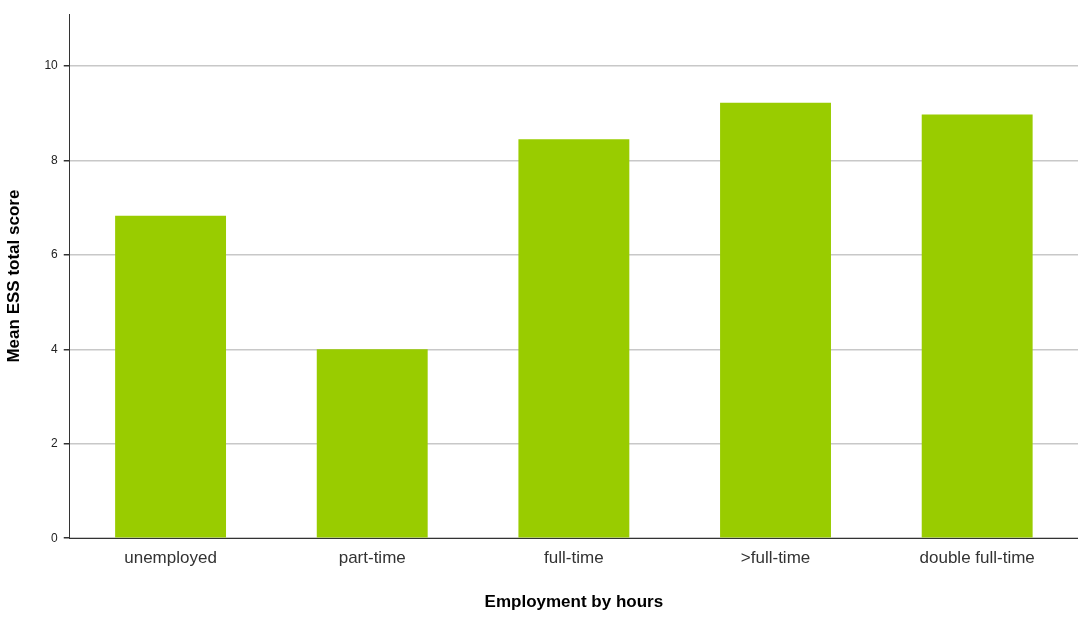 This screenshot has height=617, width=1078. I want to click on y-tick-label: 4, so click(55, 348).